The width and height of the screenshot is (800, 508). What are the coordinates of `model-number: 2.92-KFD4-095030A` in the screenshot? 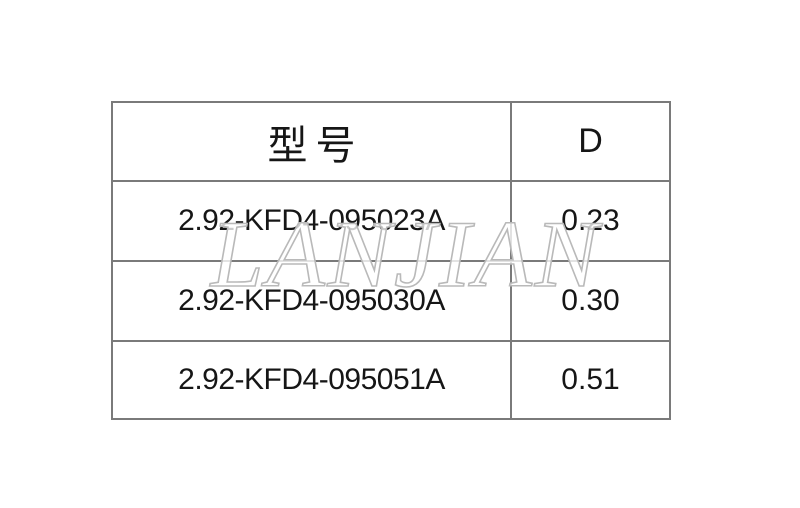 It's located at (311, 300).